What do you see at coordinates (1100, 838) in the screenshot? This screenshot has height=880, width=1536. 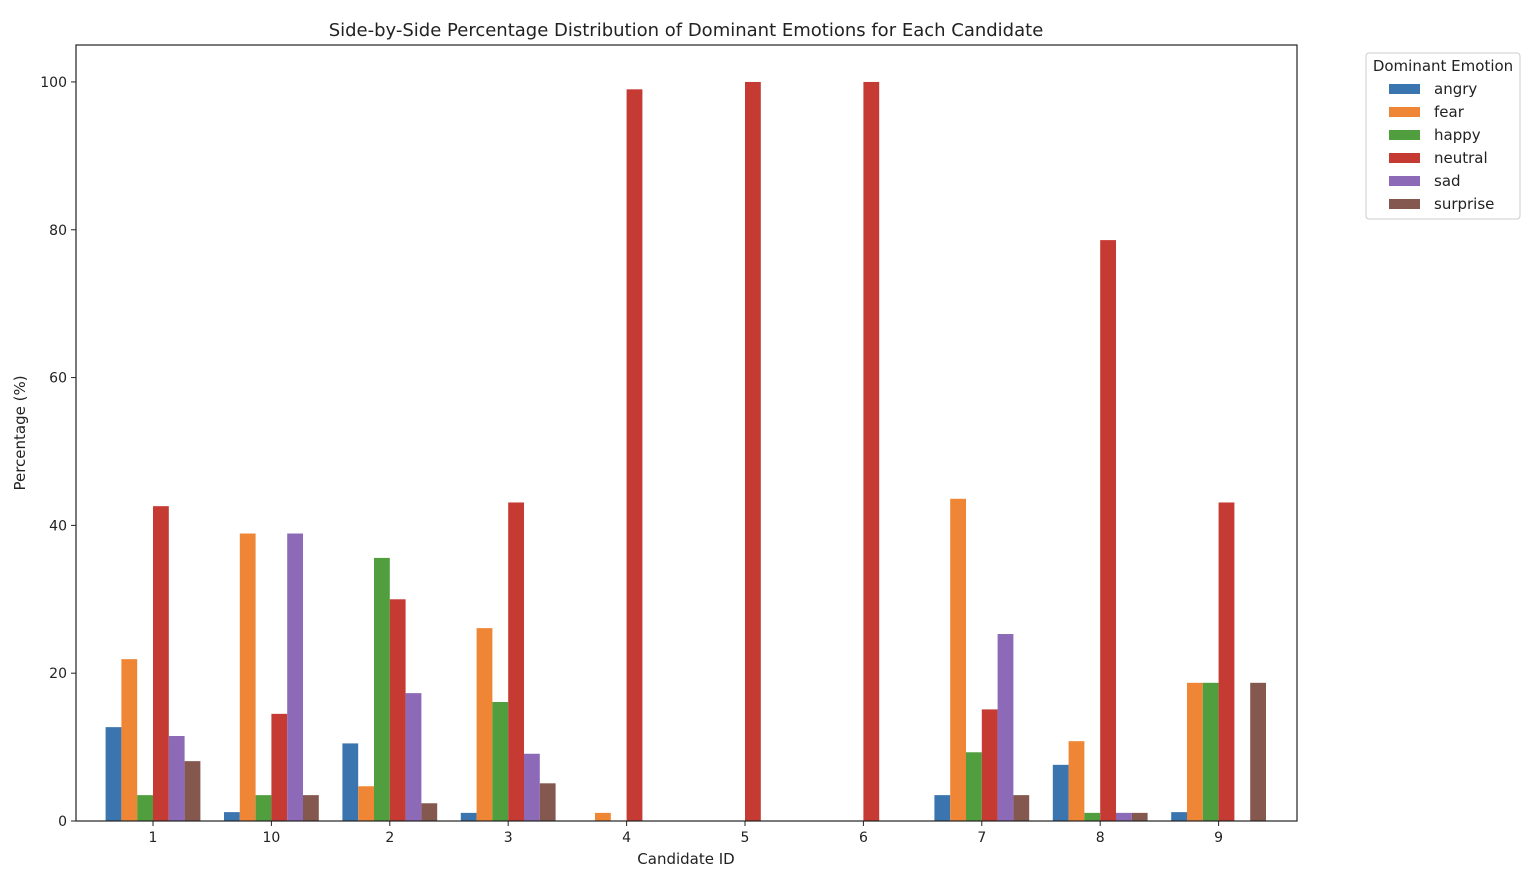 I see `x-tick-label: 8` at bounding box center [1100, 838].